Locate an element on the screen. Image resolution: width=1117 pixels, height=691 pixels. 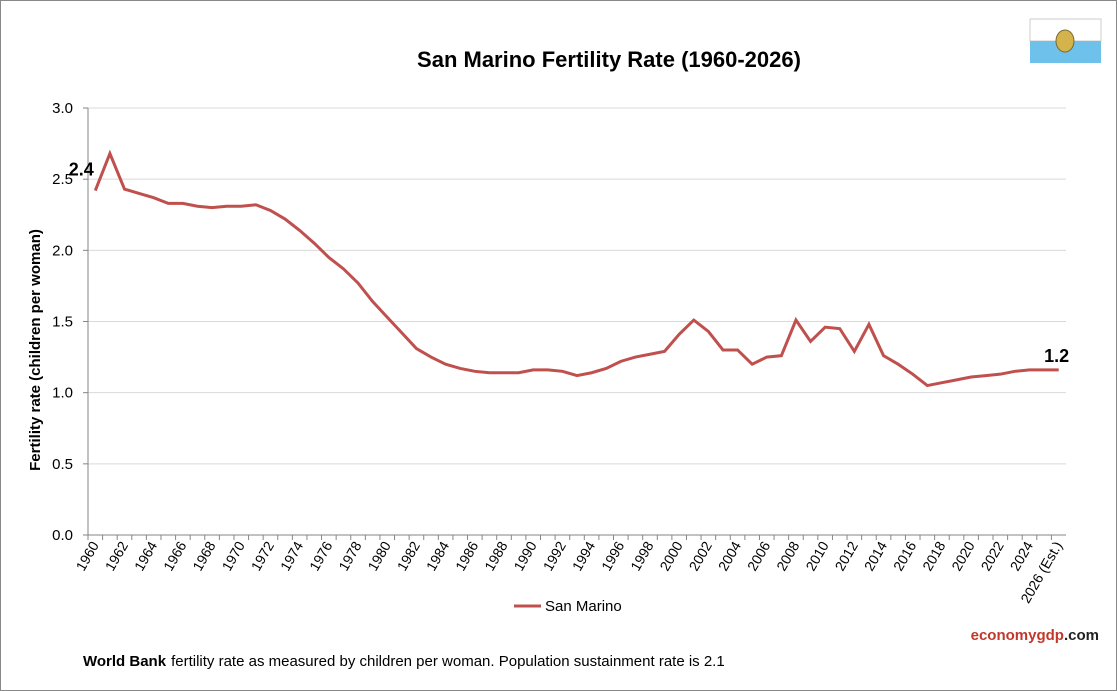
brand-part: .com is located at coordinates (1081, 635).